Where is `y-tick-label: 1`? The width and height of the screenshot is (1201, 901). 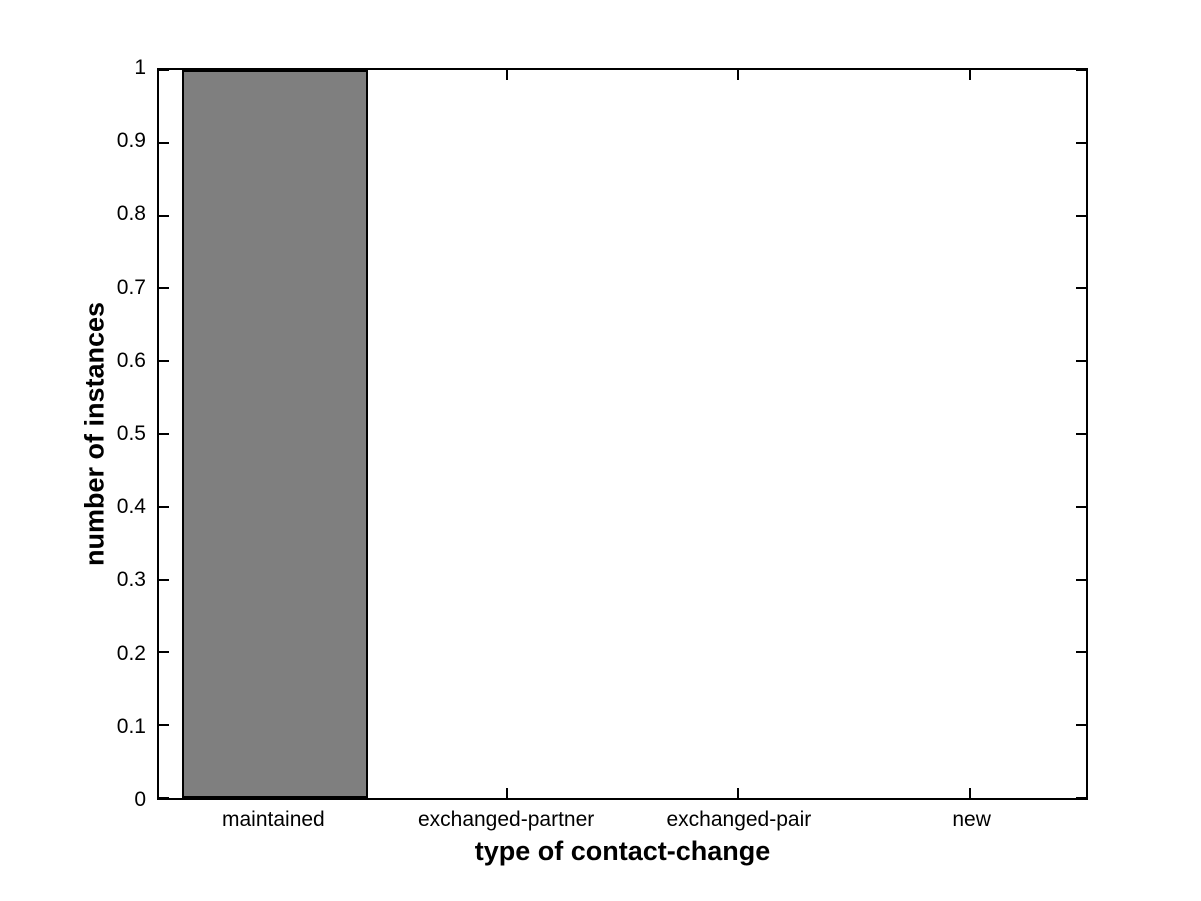 y-tick-label: 1 is located at coordinates (140, 67).